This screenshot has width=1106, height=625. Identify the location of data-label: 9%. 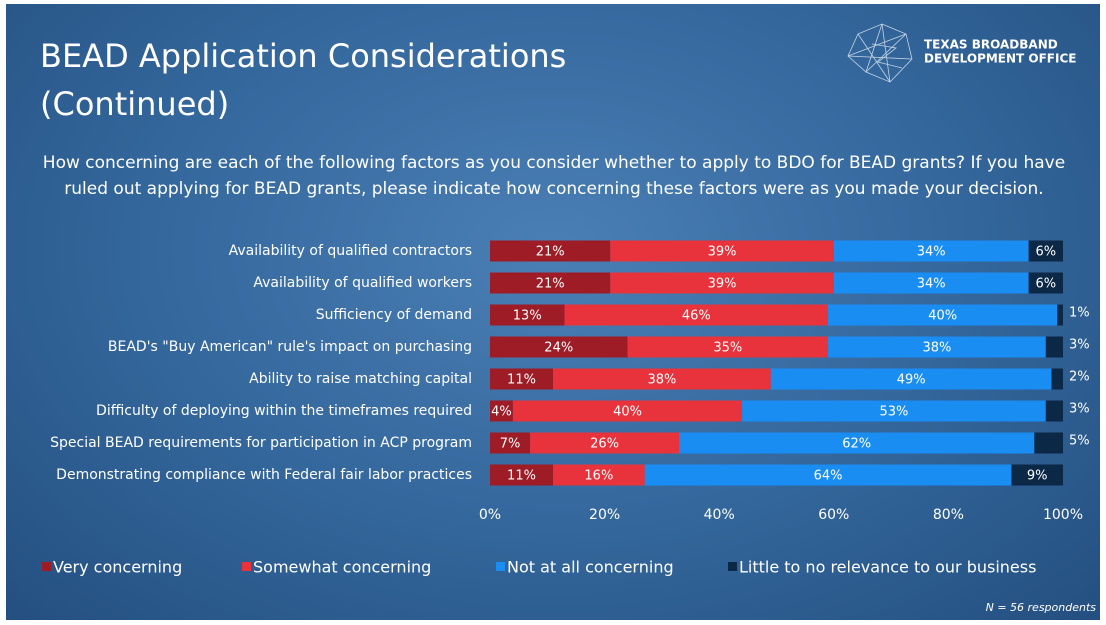
(1037, 476).